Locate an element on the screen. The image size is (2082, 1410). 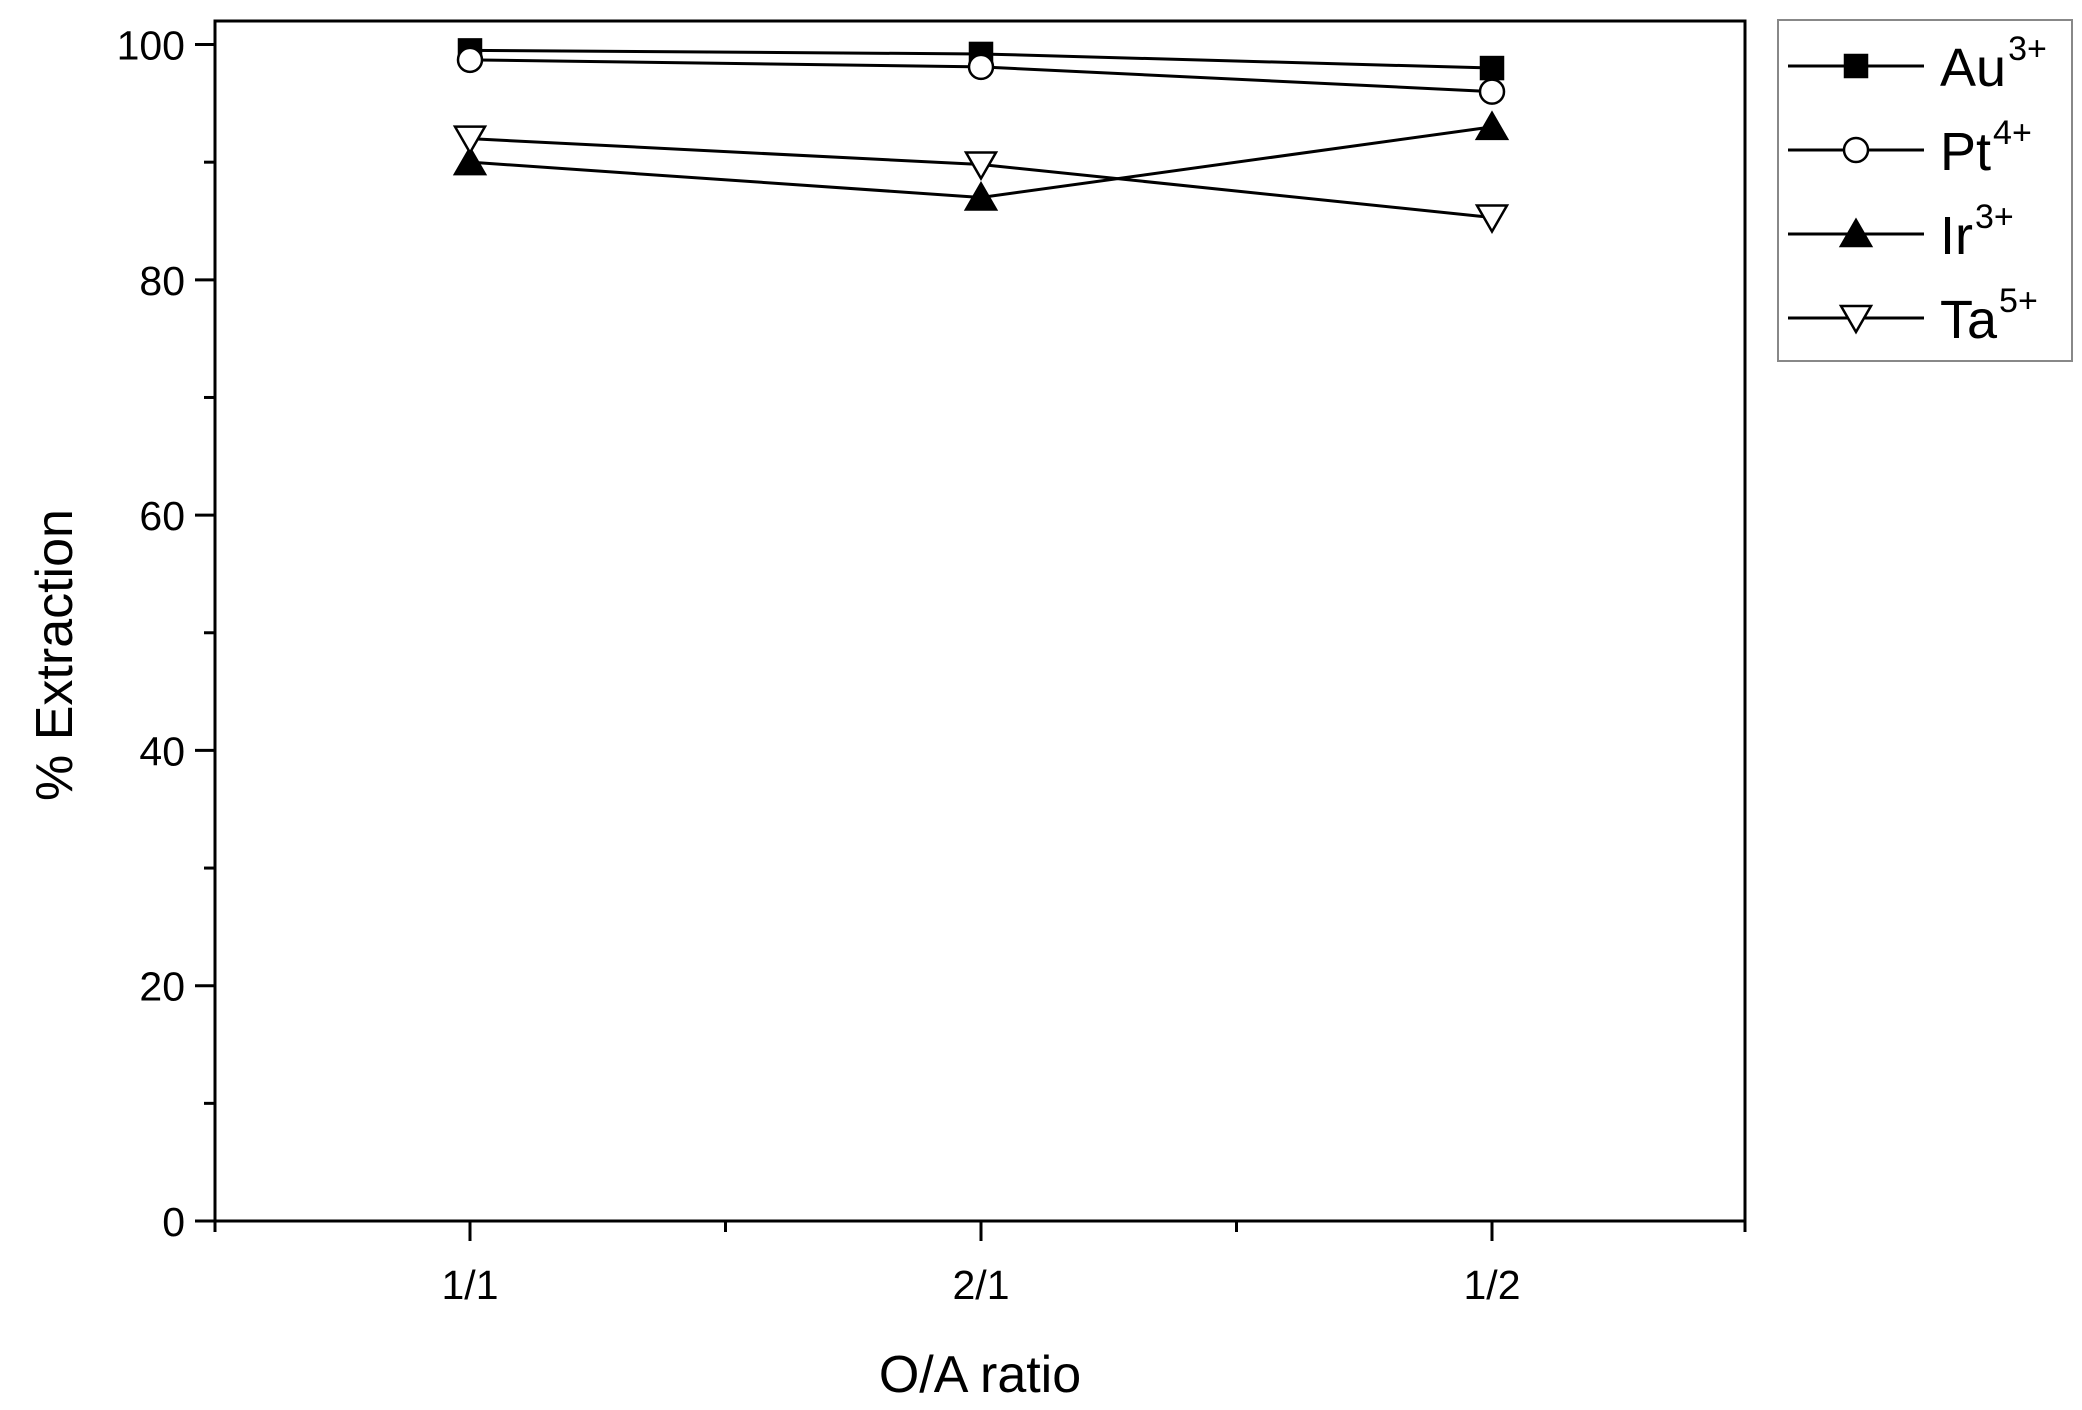
x-tick-label: 2/1 is located at coordinates (981, 1285).